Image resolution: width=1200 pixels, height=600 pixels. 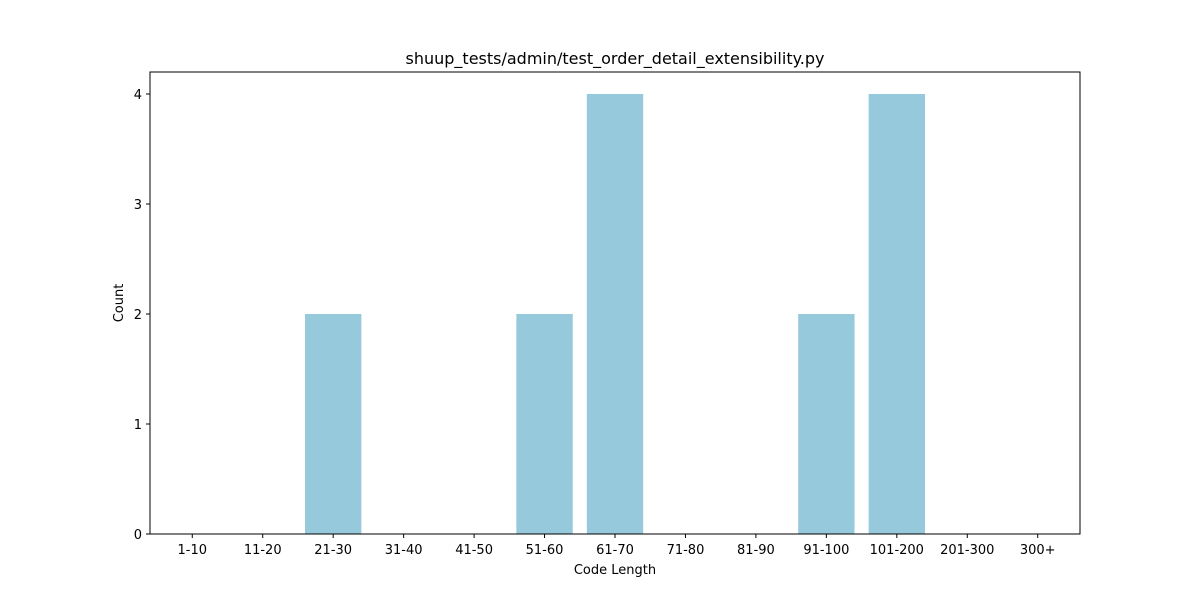 What do you see at coordinates (263, 550) in the screenshot?
I see `x-tick-label: 11-20` at bounding box center [263, 550].